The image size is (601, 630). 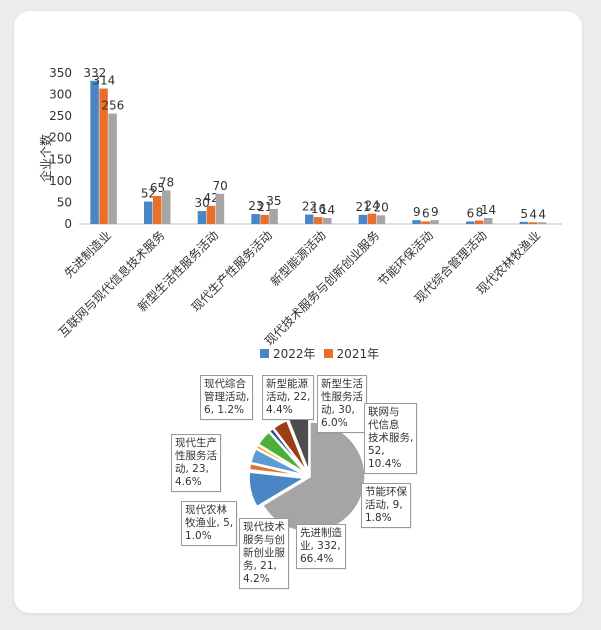 I want to click on pie-label-life: 新型生活 性服务活 动, 30, 6.0%, so click(x=342, y=404).